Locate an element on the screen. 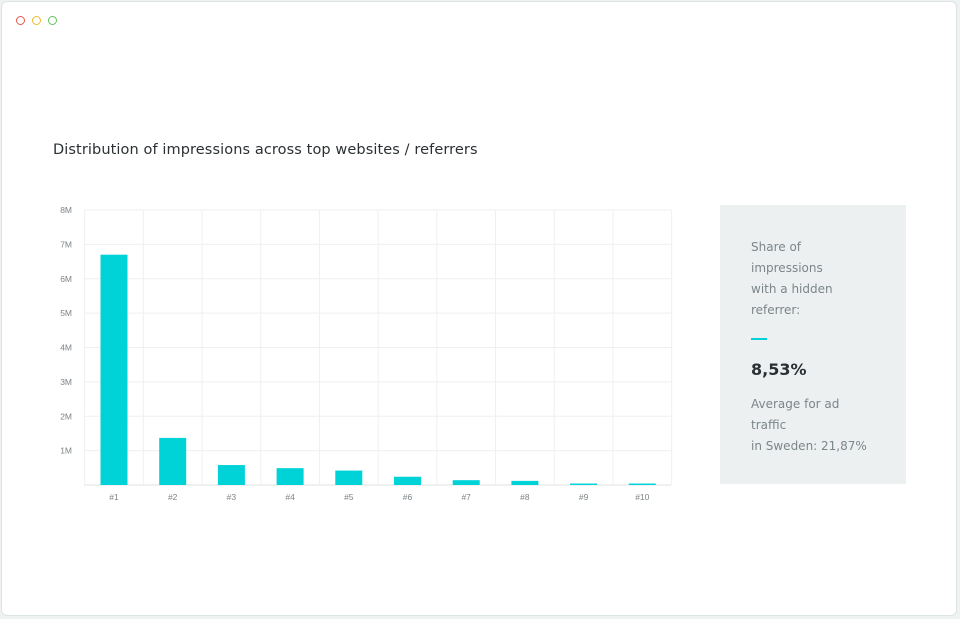  x-tick-label: #3 is located at coordinates (232, 497).